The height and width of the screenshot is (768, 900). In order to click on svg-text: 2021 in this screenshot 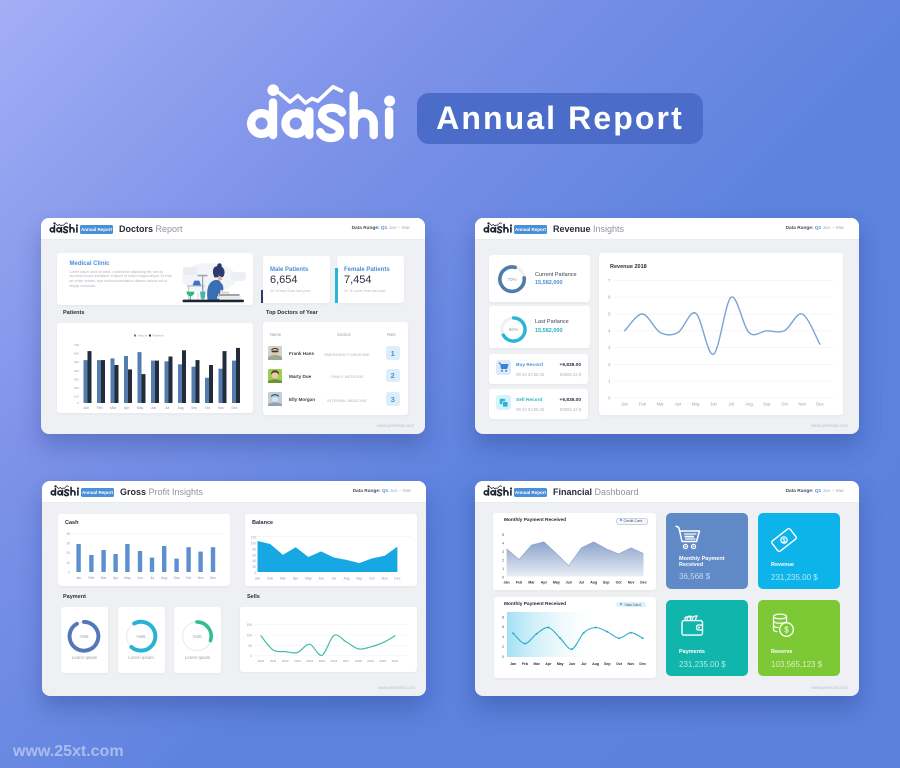, I will do `click(395, 661)`.